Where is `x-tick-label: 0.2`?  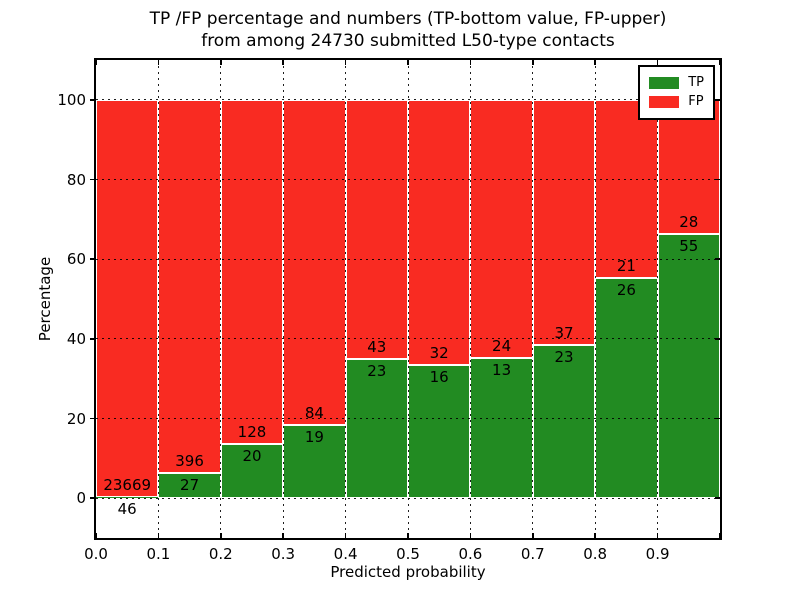 x-tick-label: 0.2 is located at coordinates (220, 554).